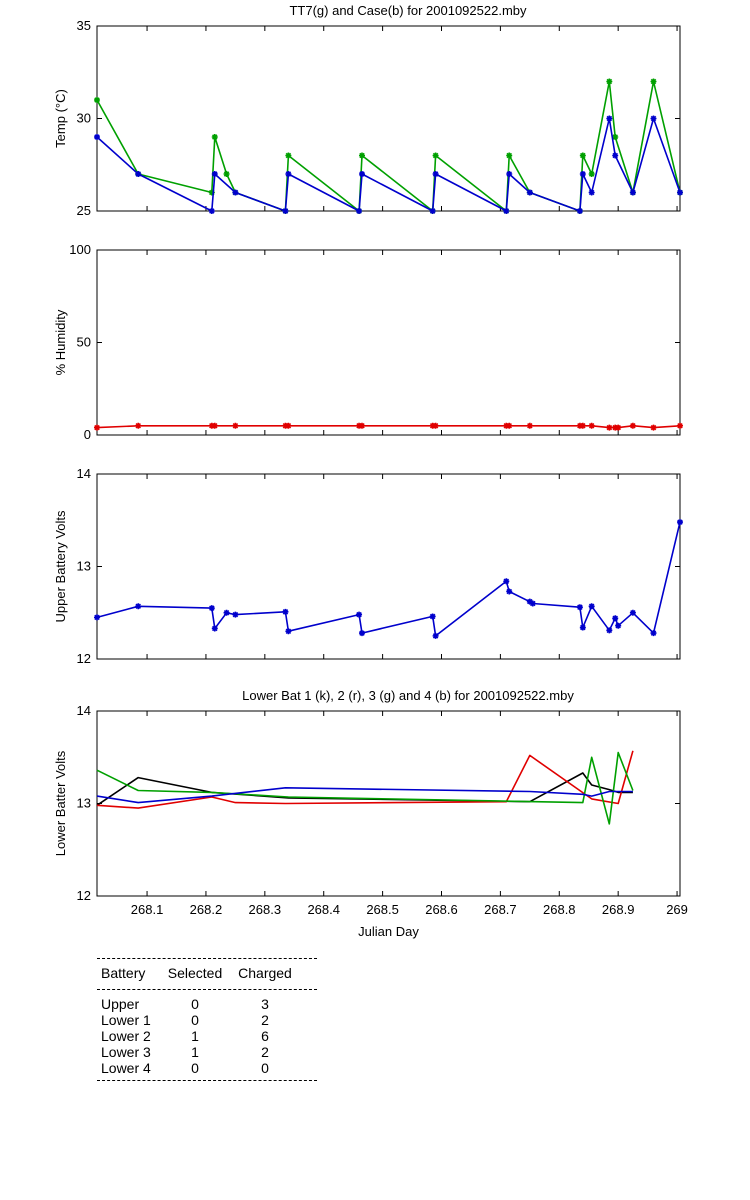 Image resolution: width=750 pixels, height=1200 pixels. What do you see at coordinates (207, 1020) in the screenshot?
I see `table-row: Lower 1 0 2` at bounding box center [207, 1020].